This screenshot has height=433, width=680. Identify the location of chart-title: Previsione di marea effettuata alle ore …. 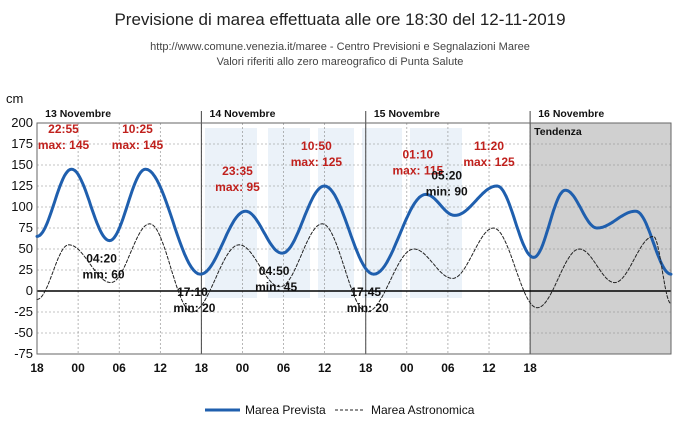
(339, 19).